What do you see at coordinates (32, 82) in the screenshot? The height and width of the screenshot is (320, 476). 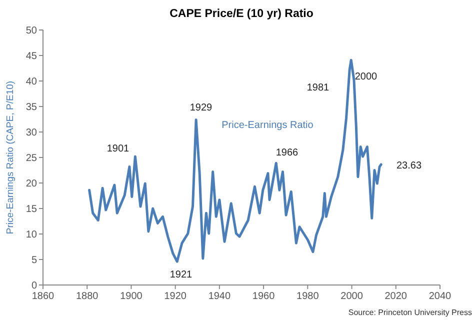 I see `y-tick-label: 40` at bounding box center [32, 82].